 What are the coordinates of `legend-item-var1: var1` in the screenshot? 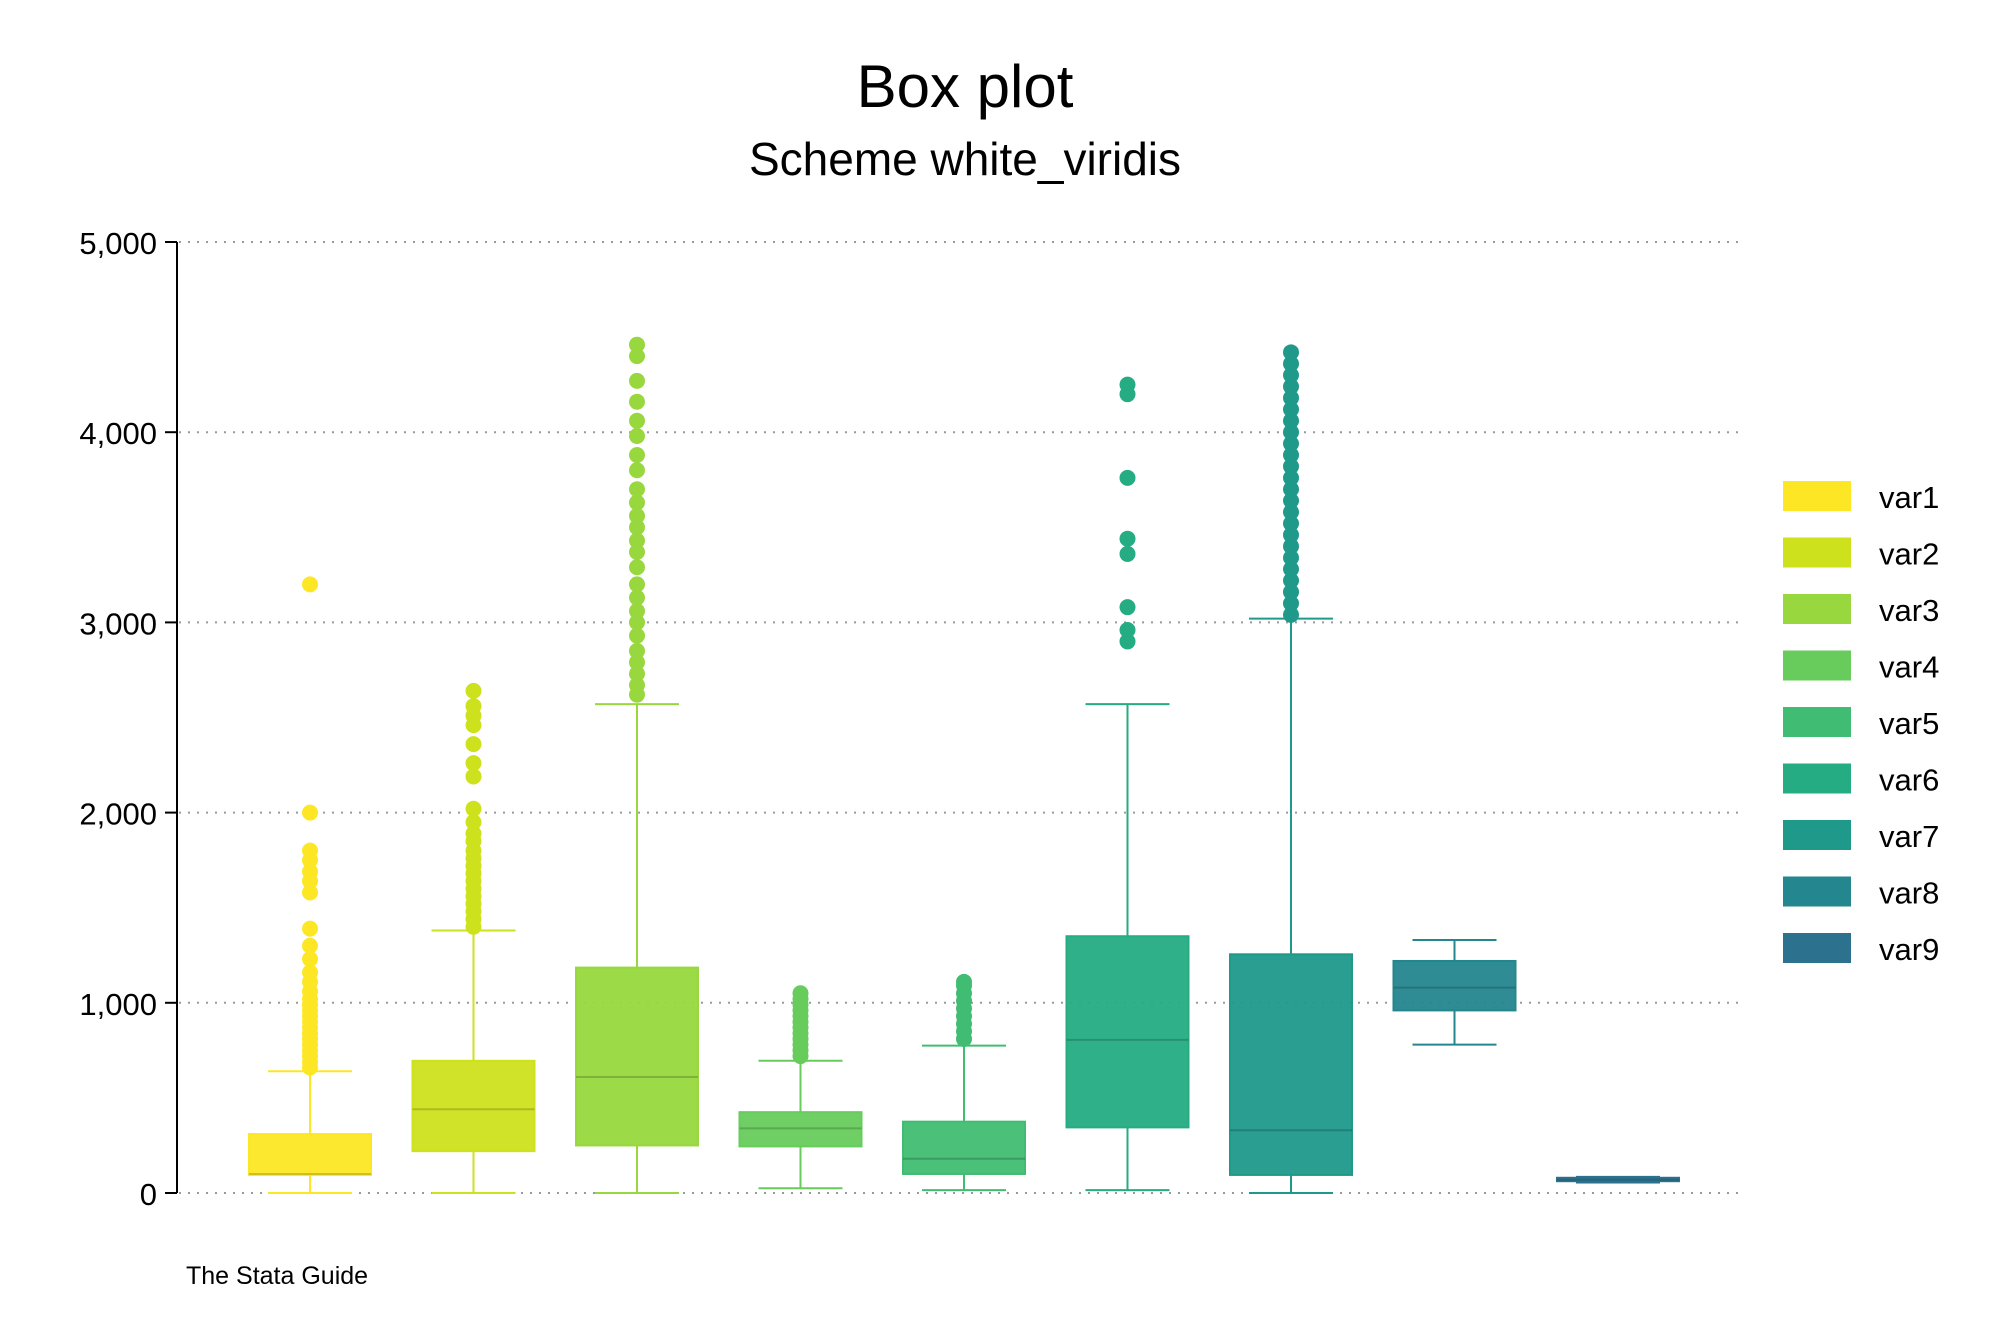 It's located at (1861, 497).